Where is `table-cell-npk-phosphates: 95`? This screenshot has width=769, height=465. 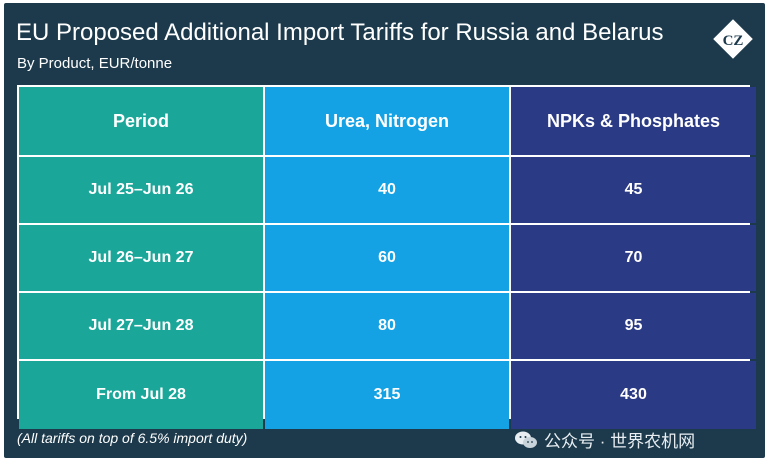 table-cell-npk-phosphates: 95 is located at coordinates (633, 326).